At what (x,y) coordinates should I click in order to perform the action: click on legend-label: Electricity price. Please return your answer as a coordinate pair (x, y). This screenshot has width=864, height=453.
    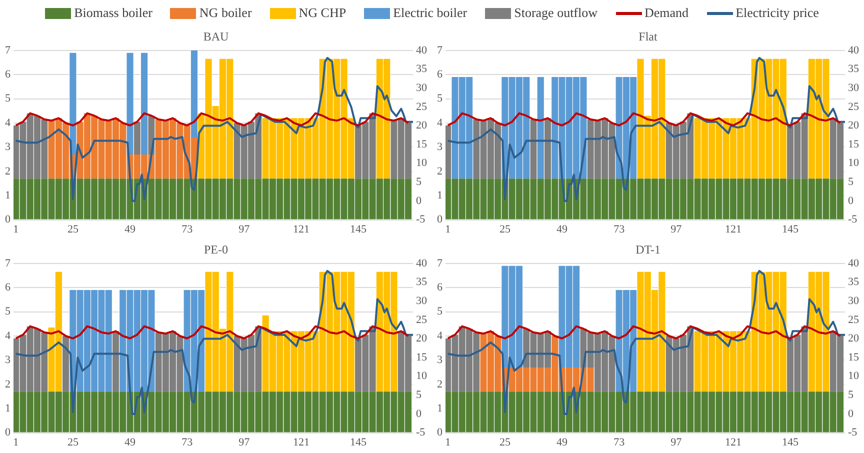
    Looking at the image, I should click on (777, 13).